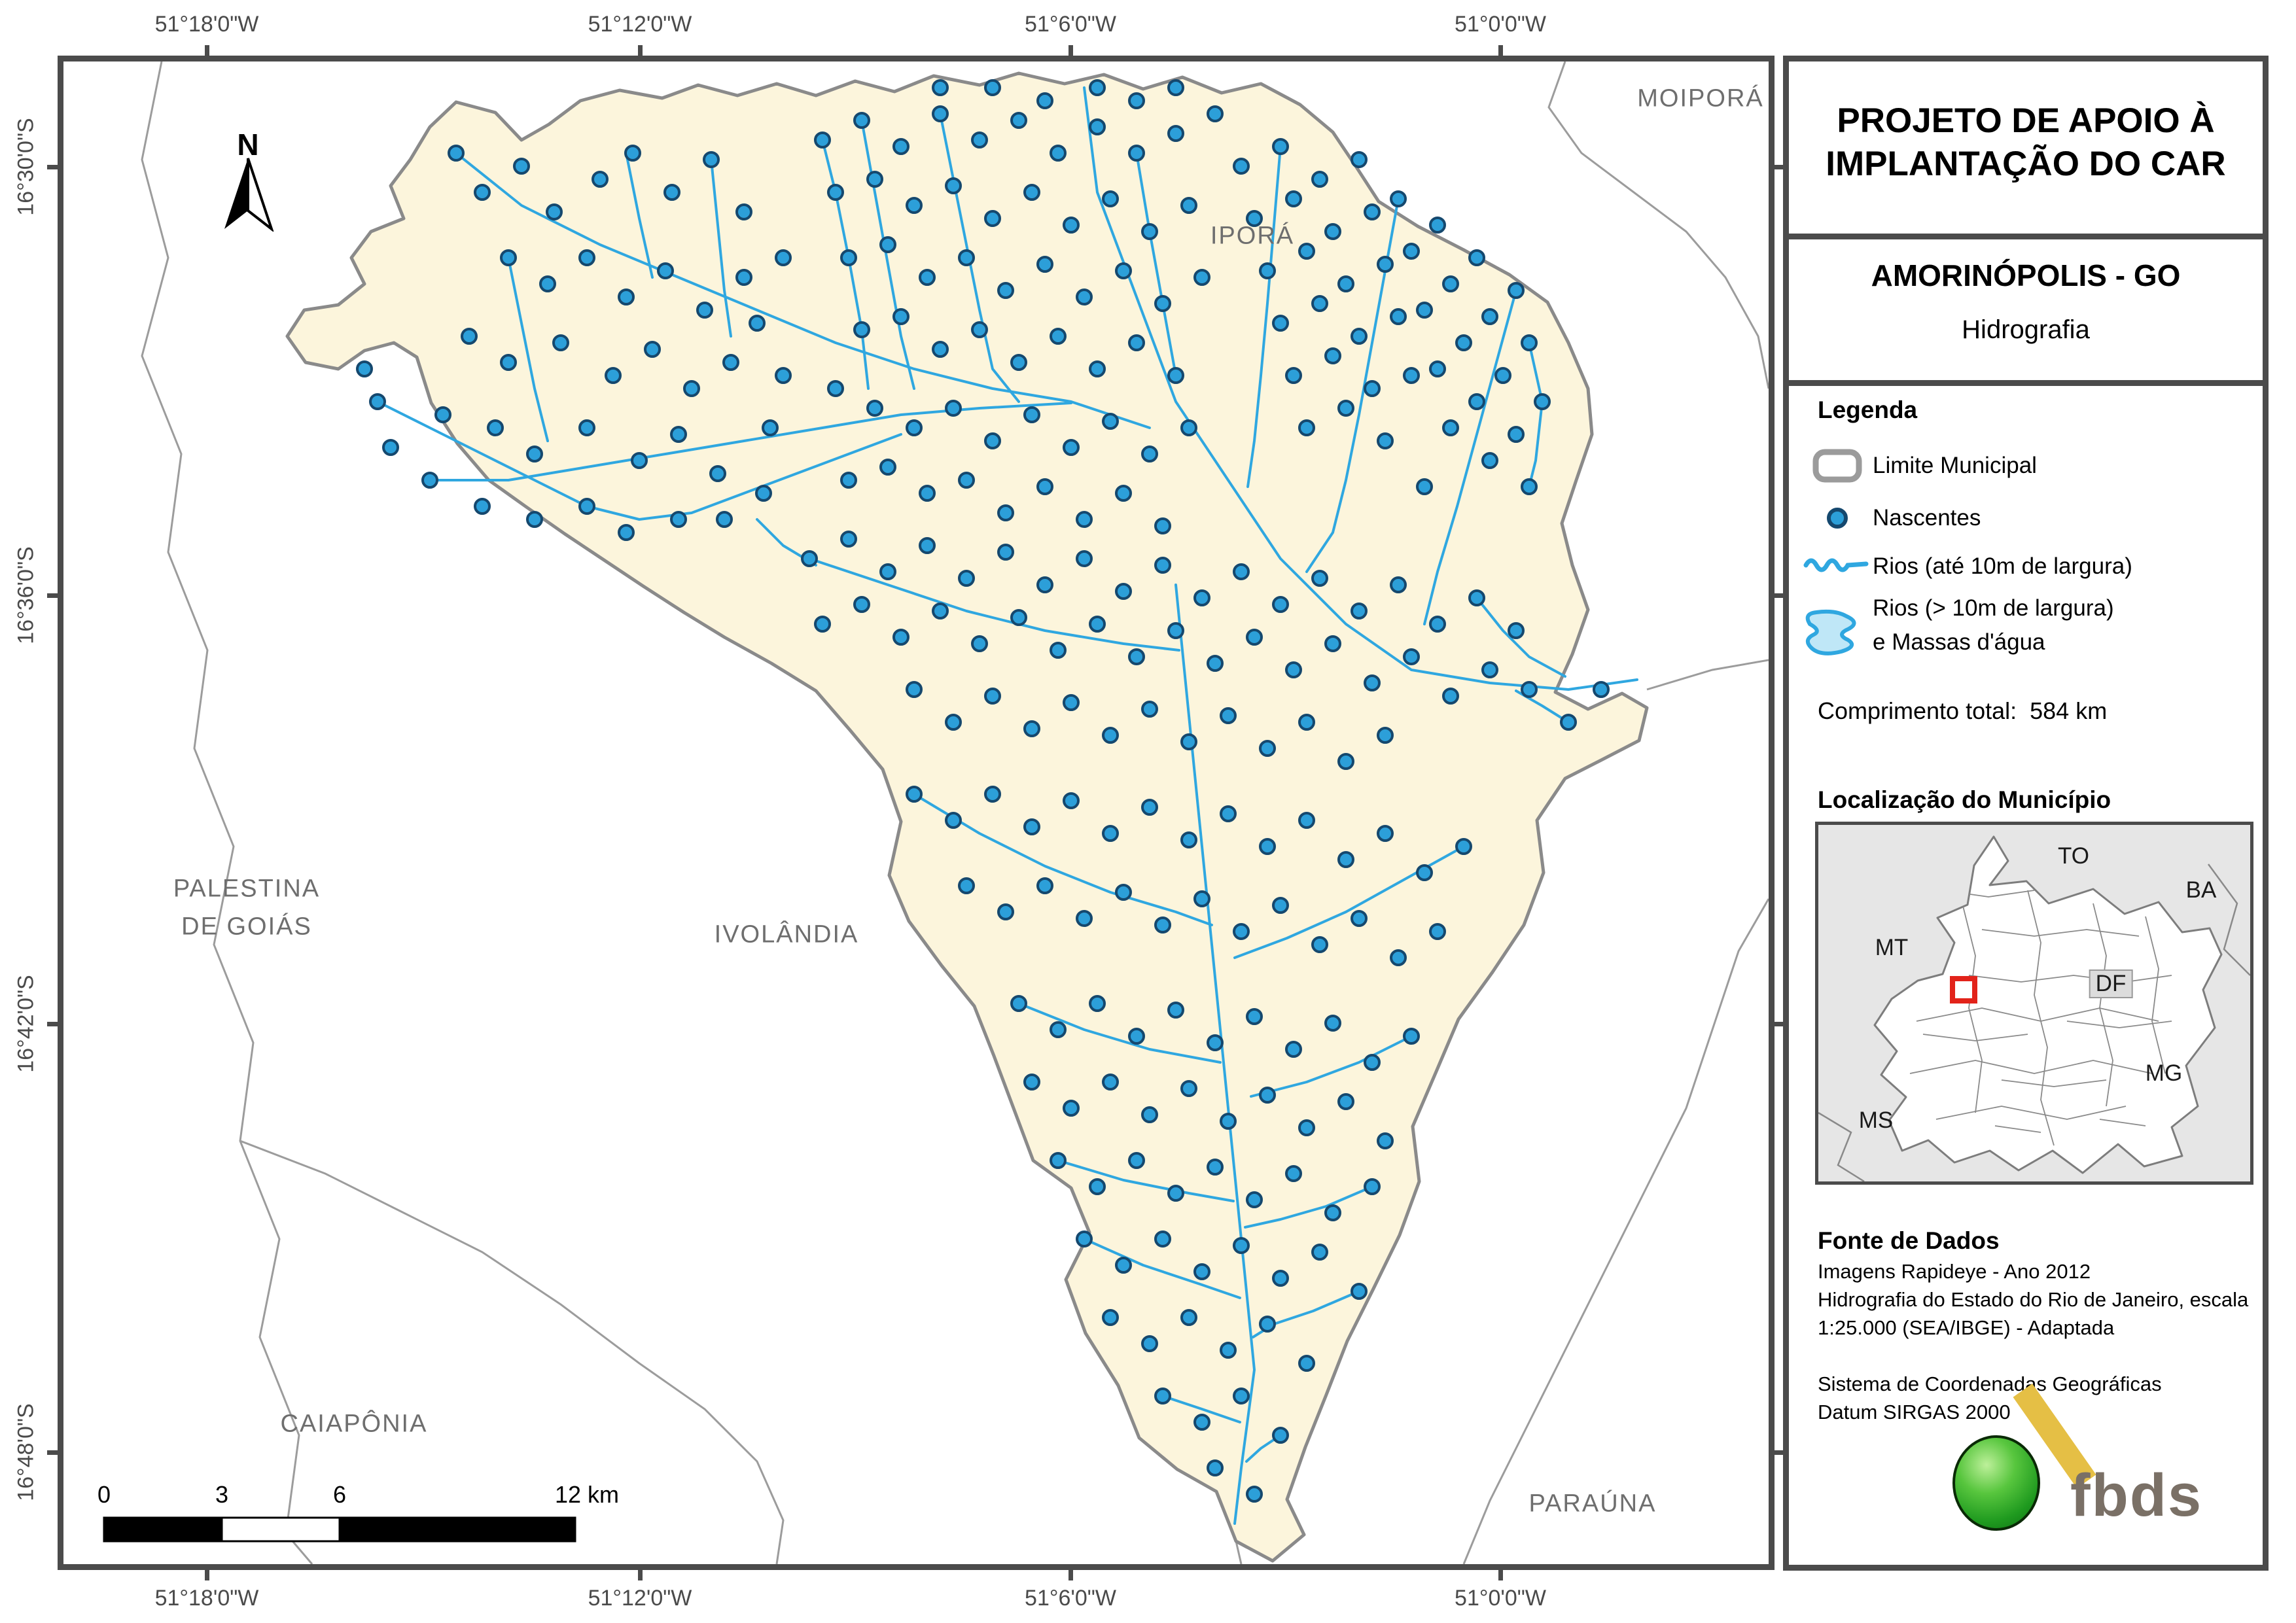 The image size is (2296, 1623). Describe the element at coordinates (207, 1598) in the screenshot. I see `longitude-label: 51°18'0"W` at that location.